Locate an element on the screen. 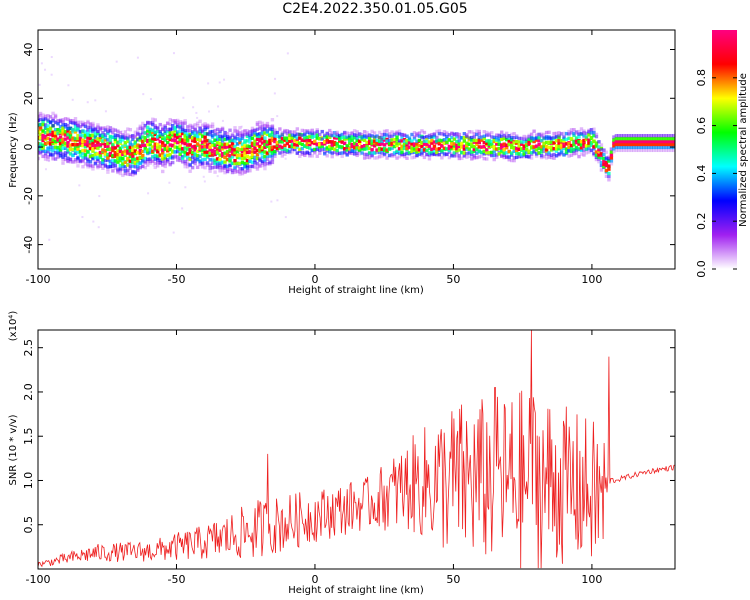  snr-y-tick-label: 1.0 is located at coordinates (28, 481).